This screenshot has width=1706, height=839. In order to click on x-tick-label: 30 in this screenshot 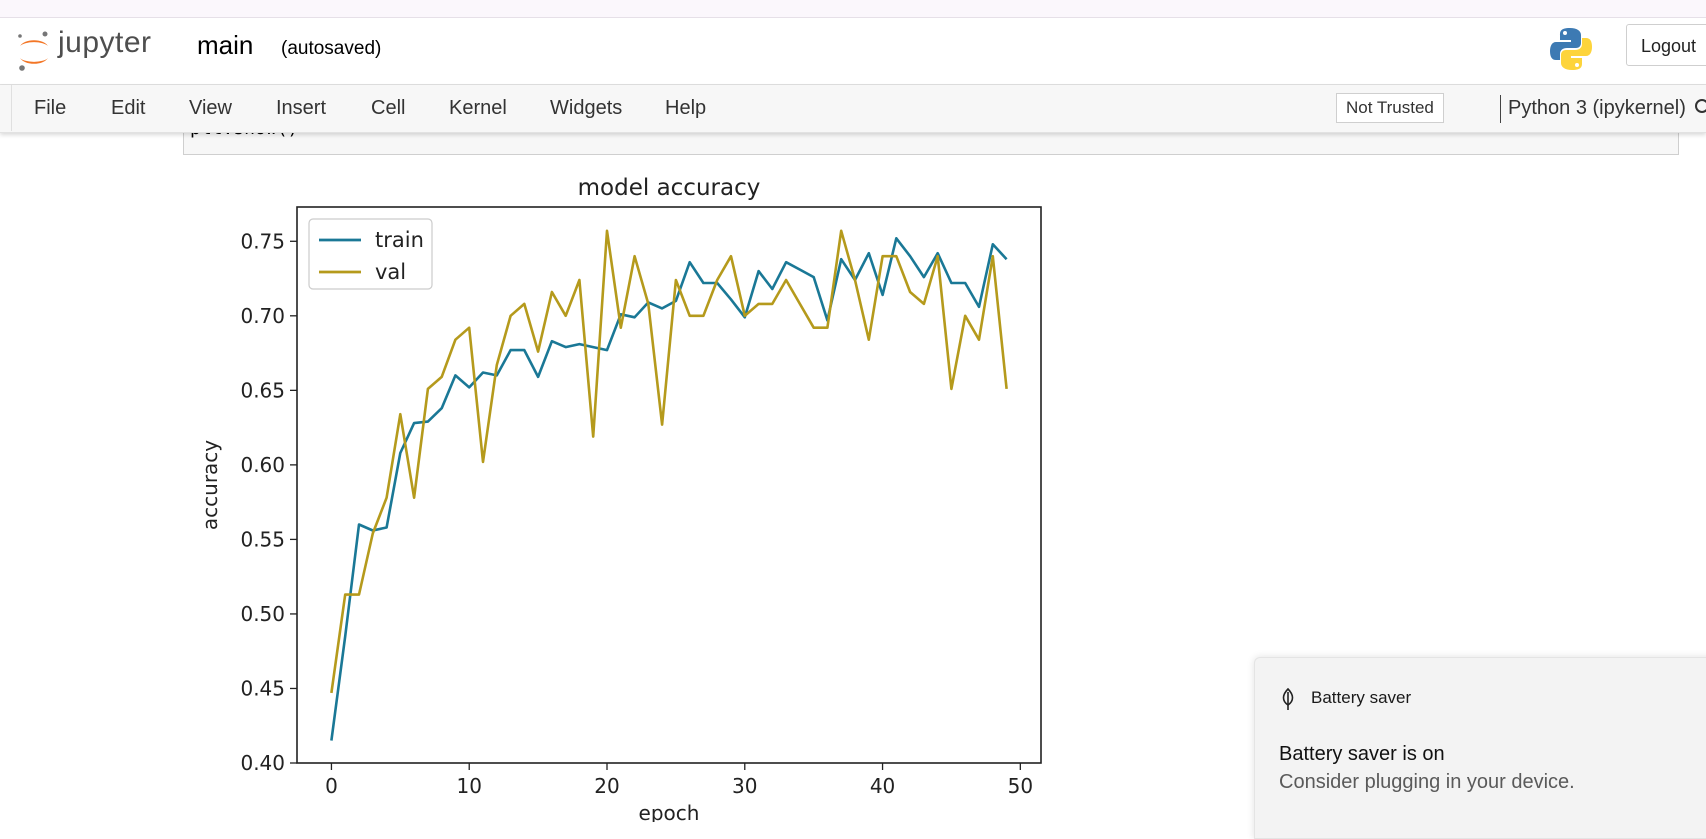, I will do `click(744, 786)`.